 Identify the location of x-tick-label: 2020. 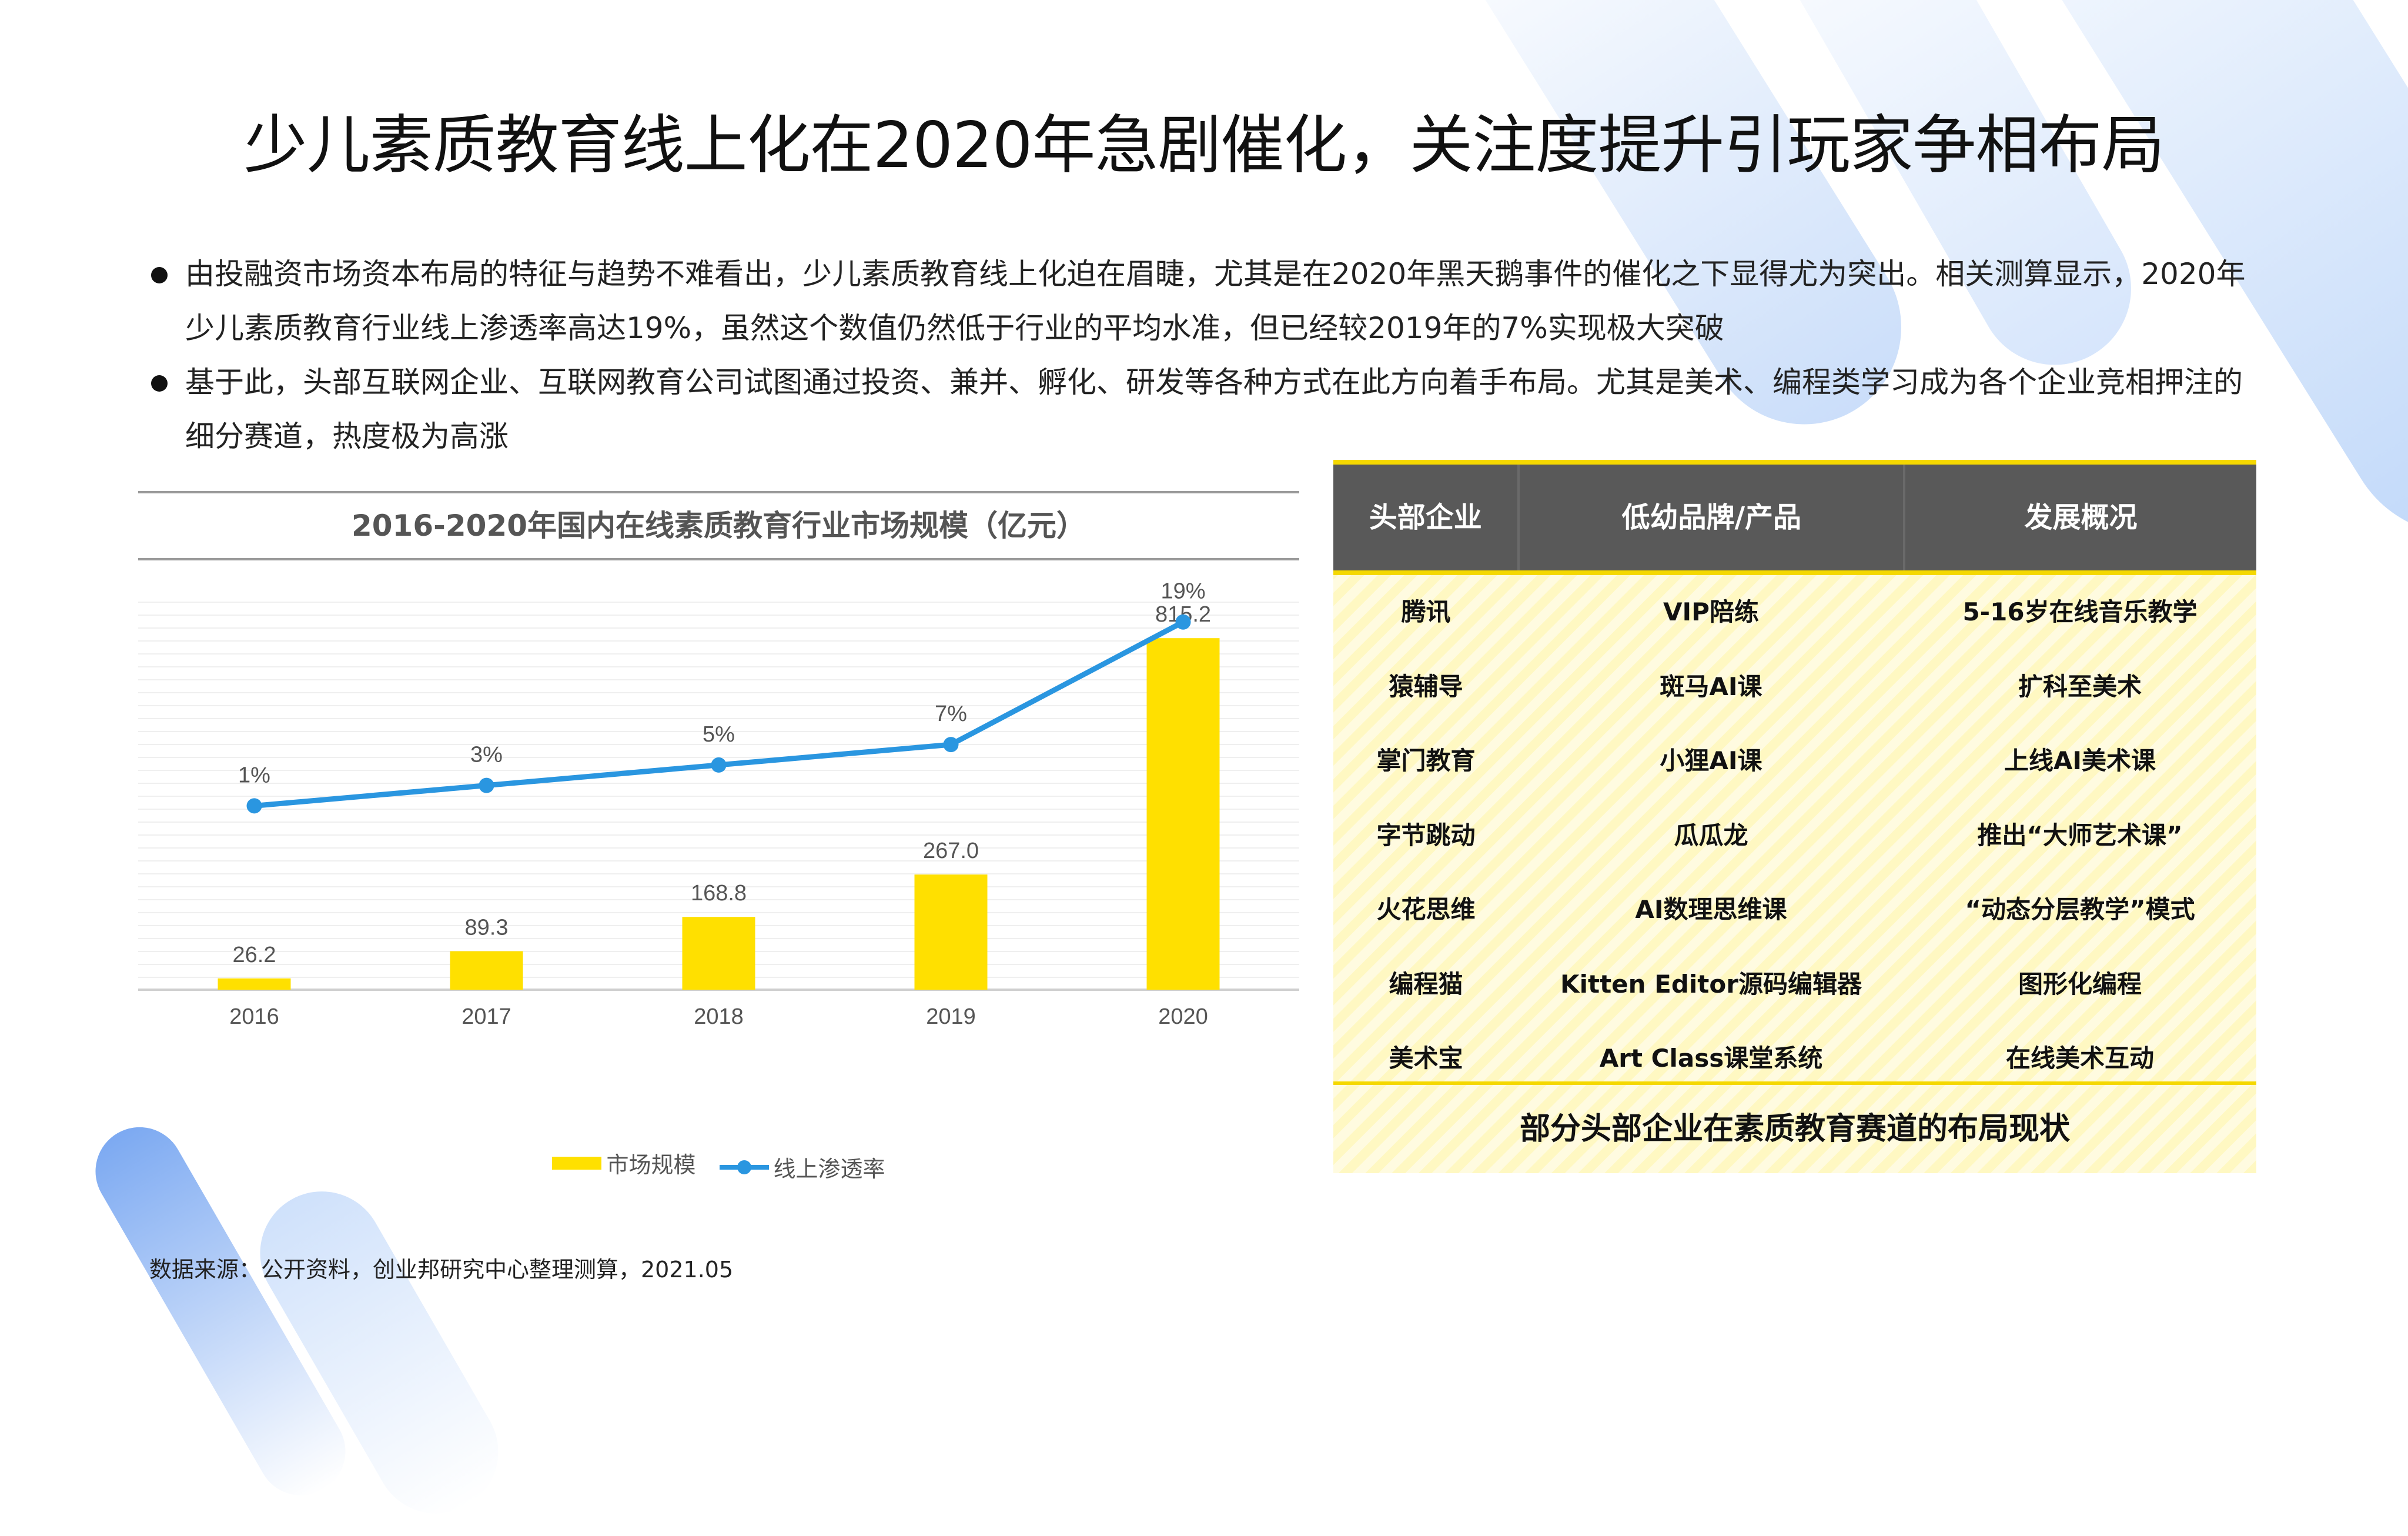
(1183, 1016).